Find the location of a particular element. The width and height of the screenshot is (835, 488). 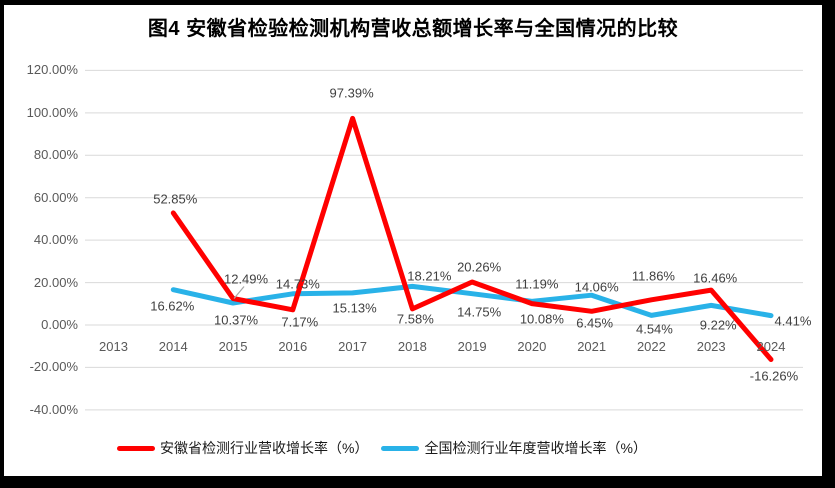

chart-legend: 安徽省检测行业营收增长率（%） 全国检测行业年度营收增长率（%） is located at coordinates (388, 448).